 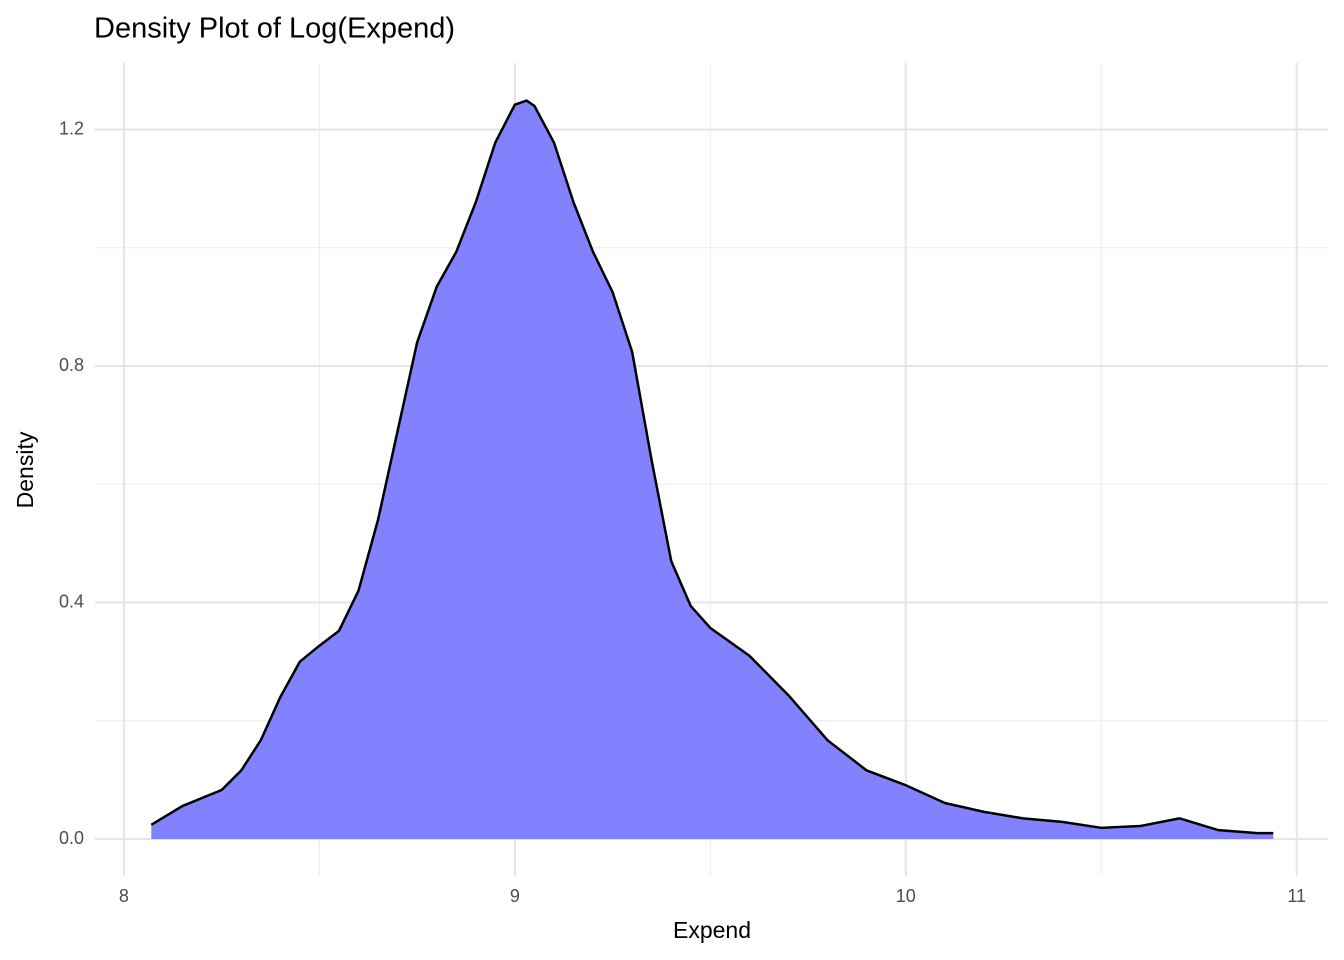 What do you see at coordinates (712, 930) in the screenshot?
I see `x-axis-title: Expend` at bounding box center [712, 930].